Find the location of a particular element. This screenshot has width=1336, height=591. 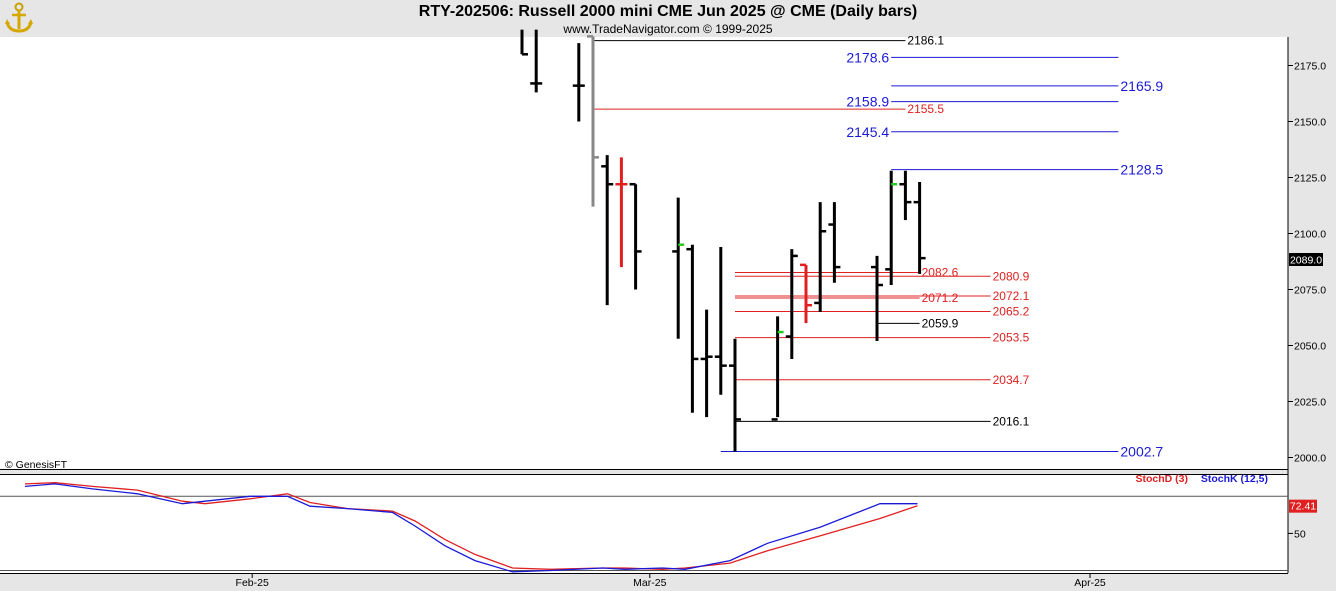

level-label: 2065.2 is located at coordinates (1011, 311).